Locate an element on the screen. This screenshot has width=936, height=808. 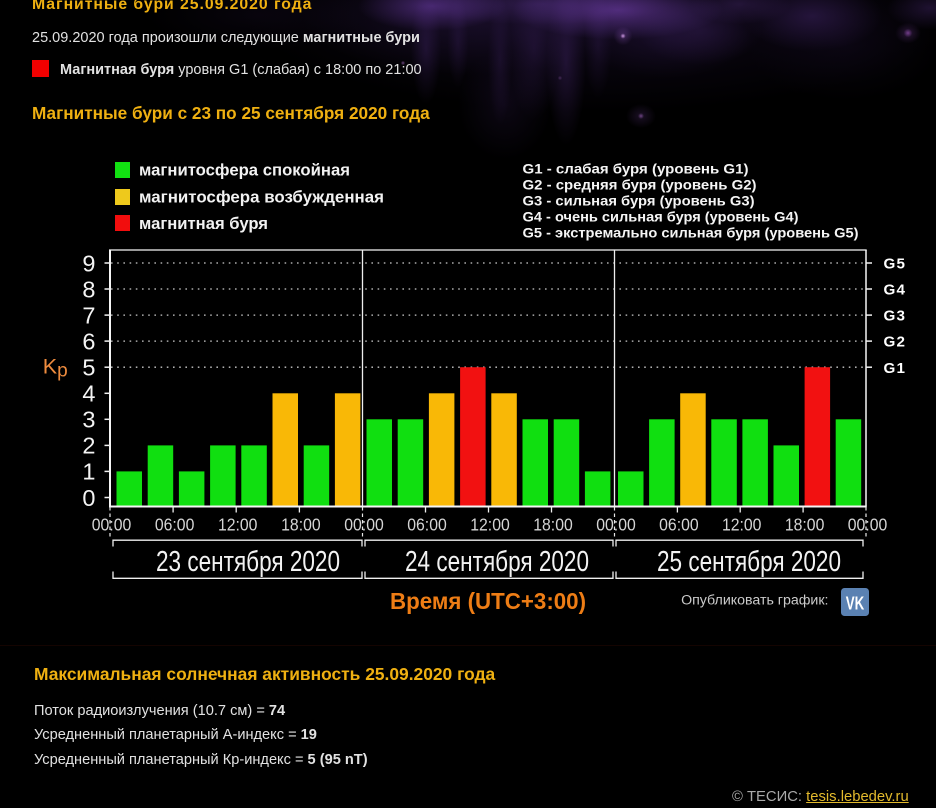
svg-text: Kp is located at coordinates (55, 368).